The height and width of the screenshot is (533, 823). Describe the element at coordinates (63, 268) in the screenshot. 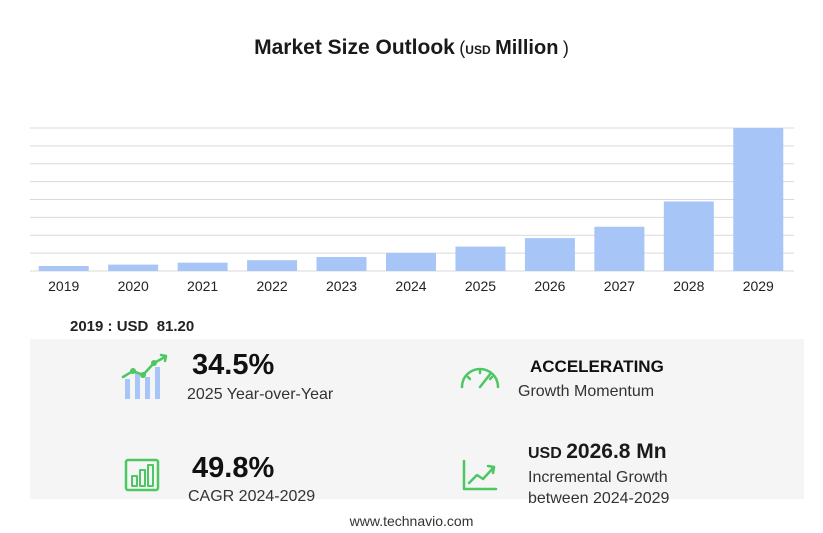

I see `bar-2019` at that location.